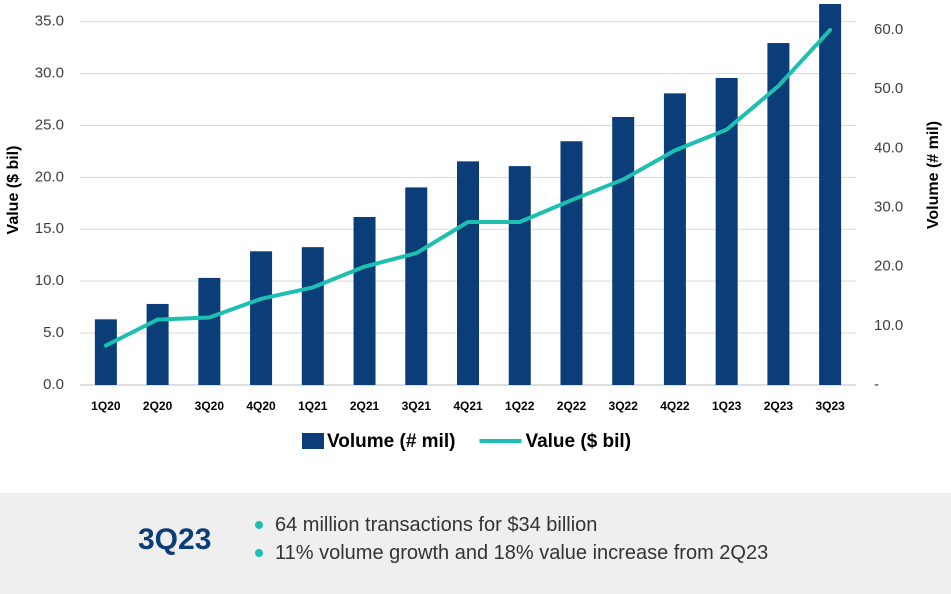  Describe the element at coordinates (365, 406) in the screenshot. I see `x-tick-label: 2Q21` at that location.